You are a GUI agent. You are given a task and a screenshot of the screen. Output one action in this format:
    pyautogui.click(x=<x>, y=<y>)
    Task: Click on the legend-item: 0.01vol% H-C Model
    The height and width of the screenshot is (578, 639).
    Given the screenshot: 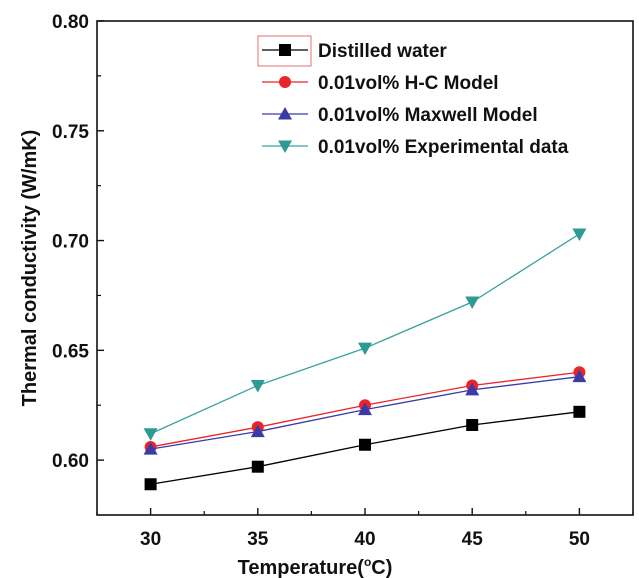 What is the action you would take?
    pyautogui.click(x=380, y=83)
    